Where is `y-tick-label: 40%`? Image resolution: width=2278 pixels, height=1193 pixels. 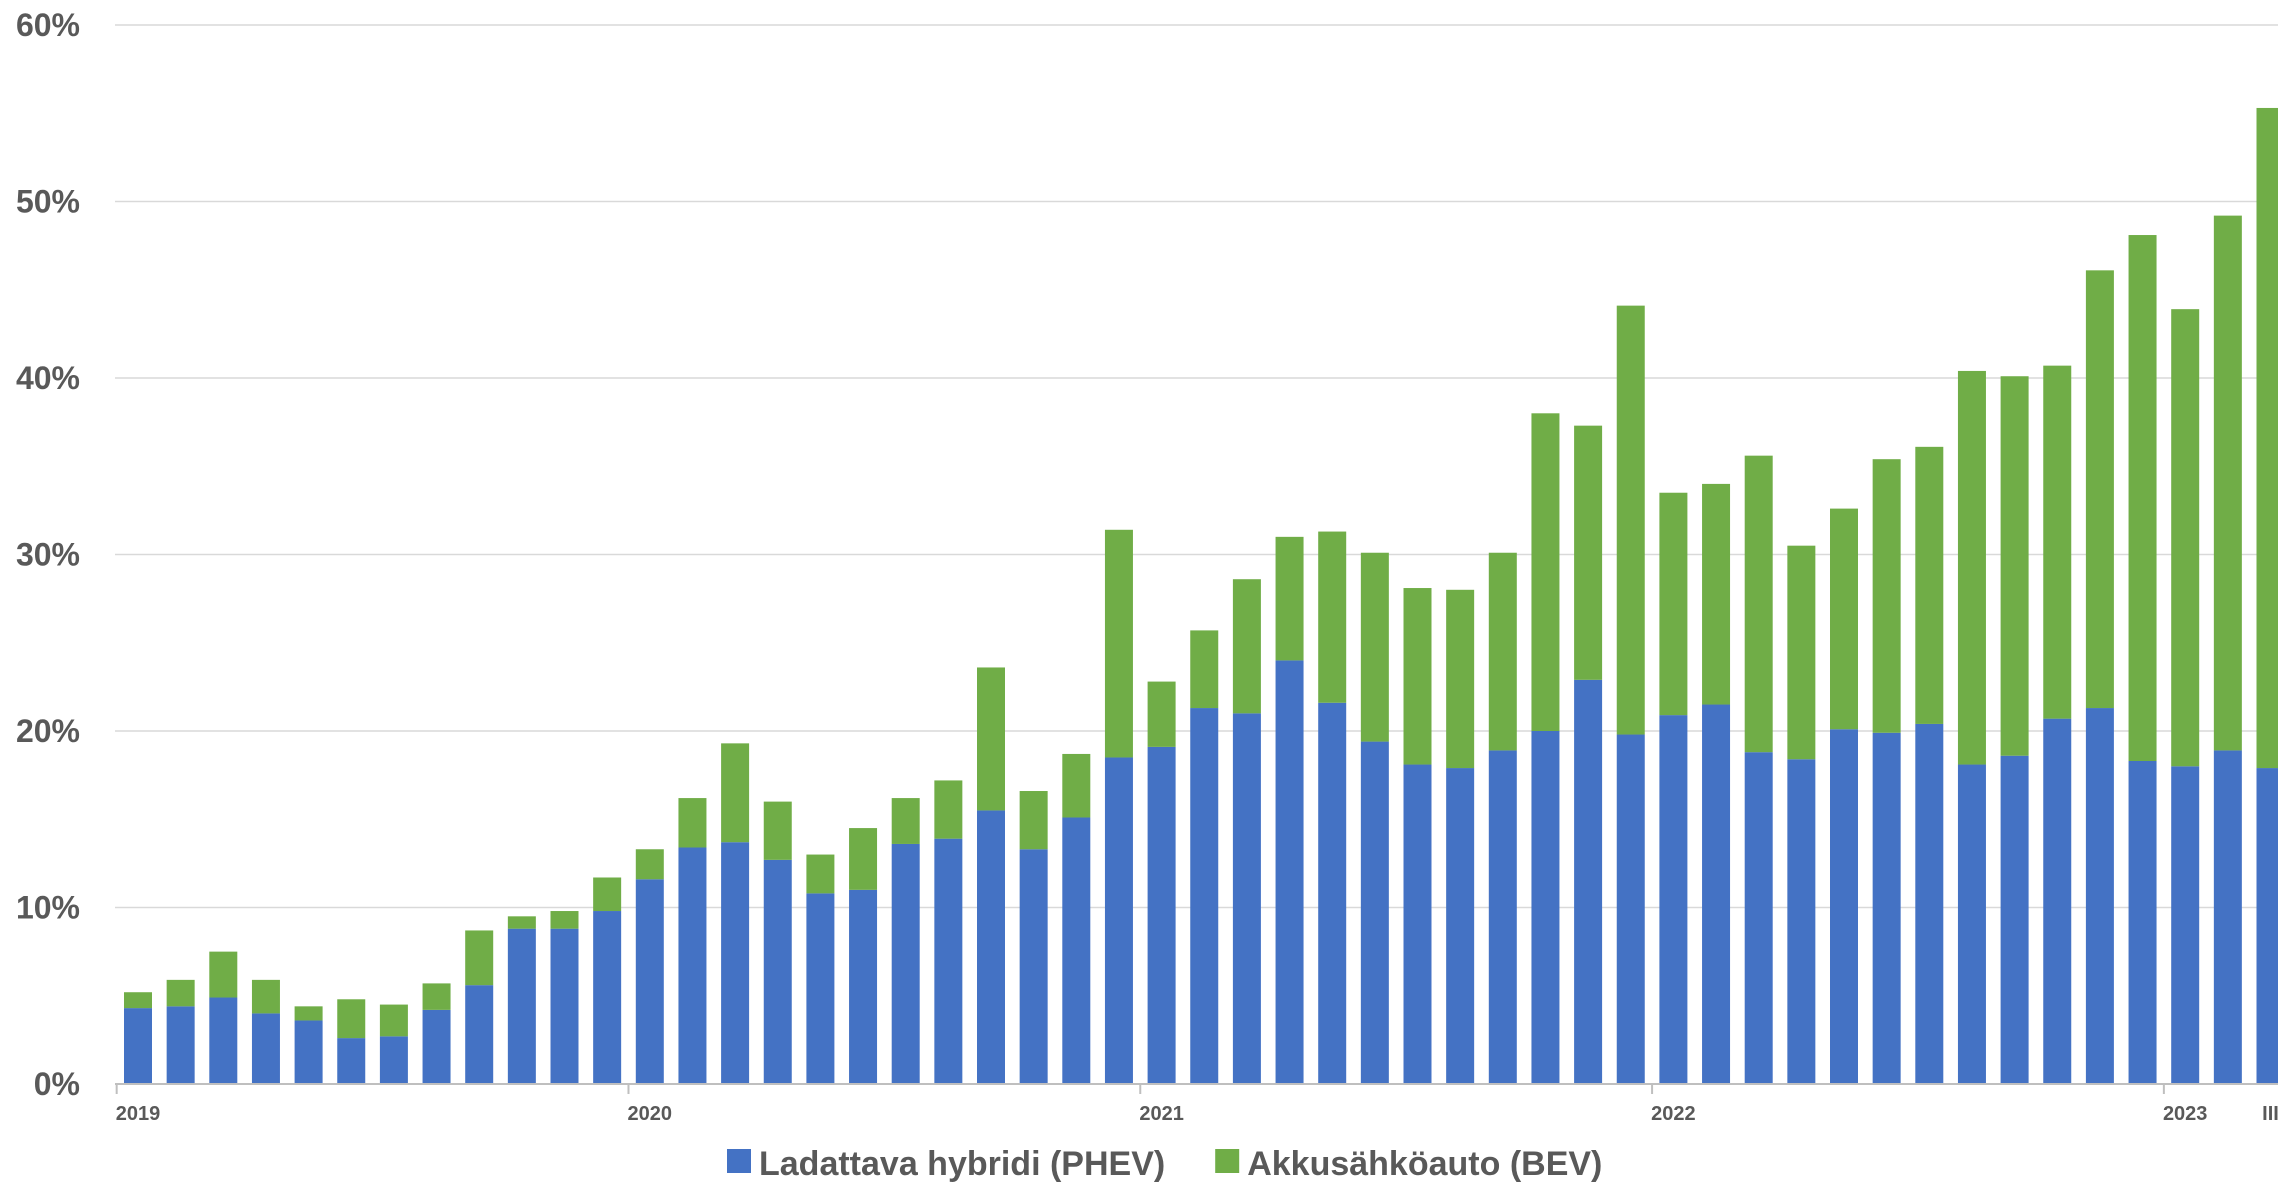
y-tick-label: 40% is located at coordinates (48, 378).